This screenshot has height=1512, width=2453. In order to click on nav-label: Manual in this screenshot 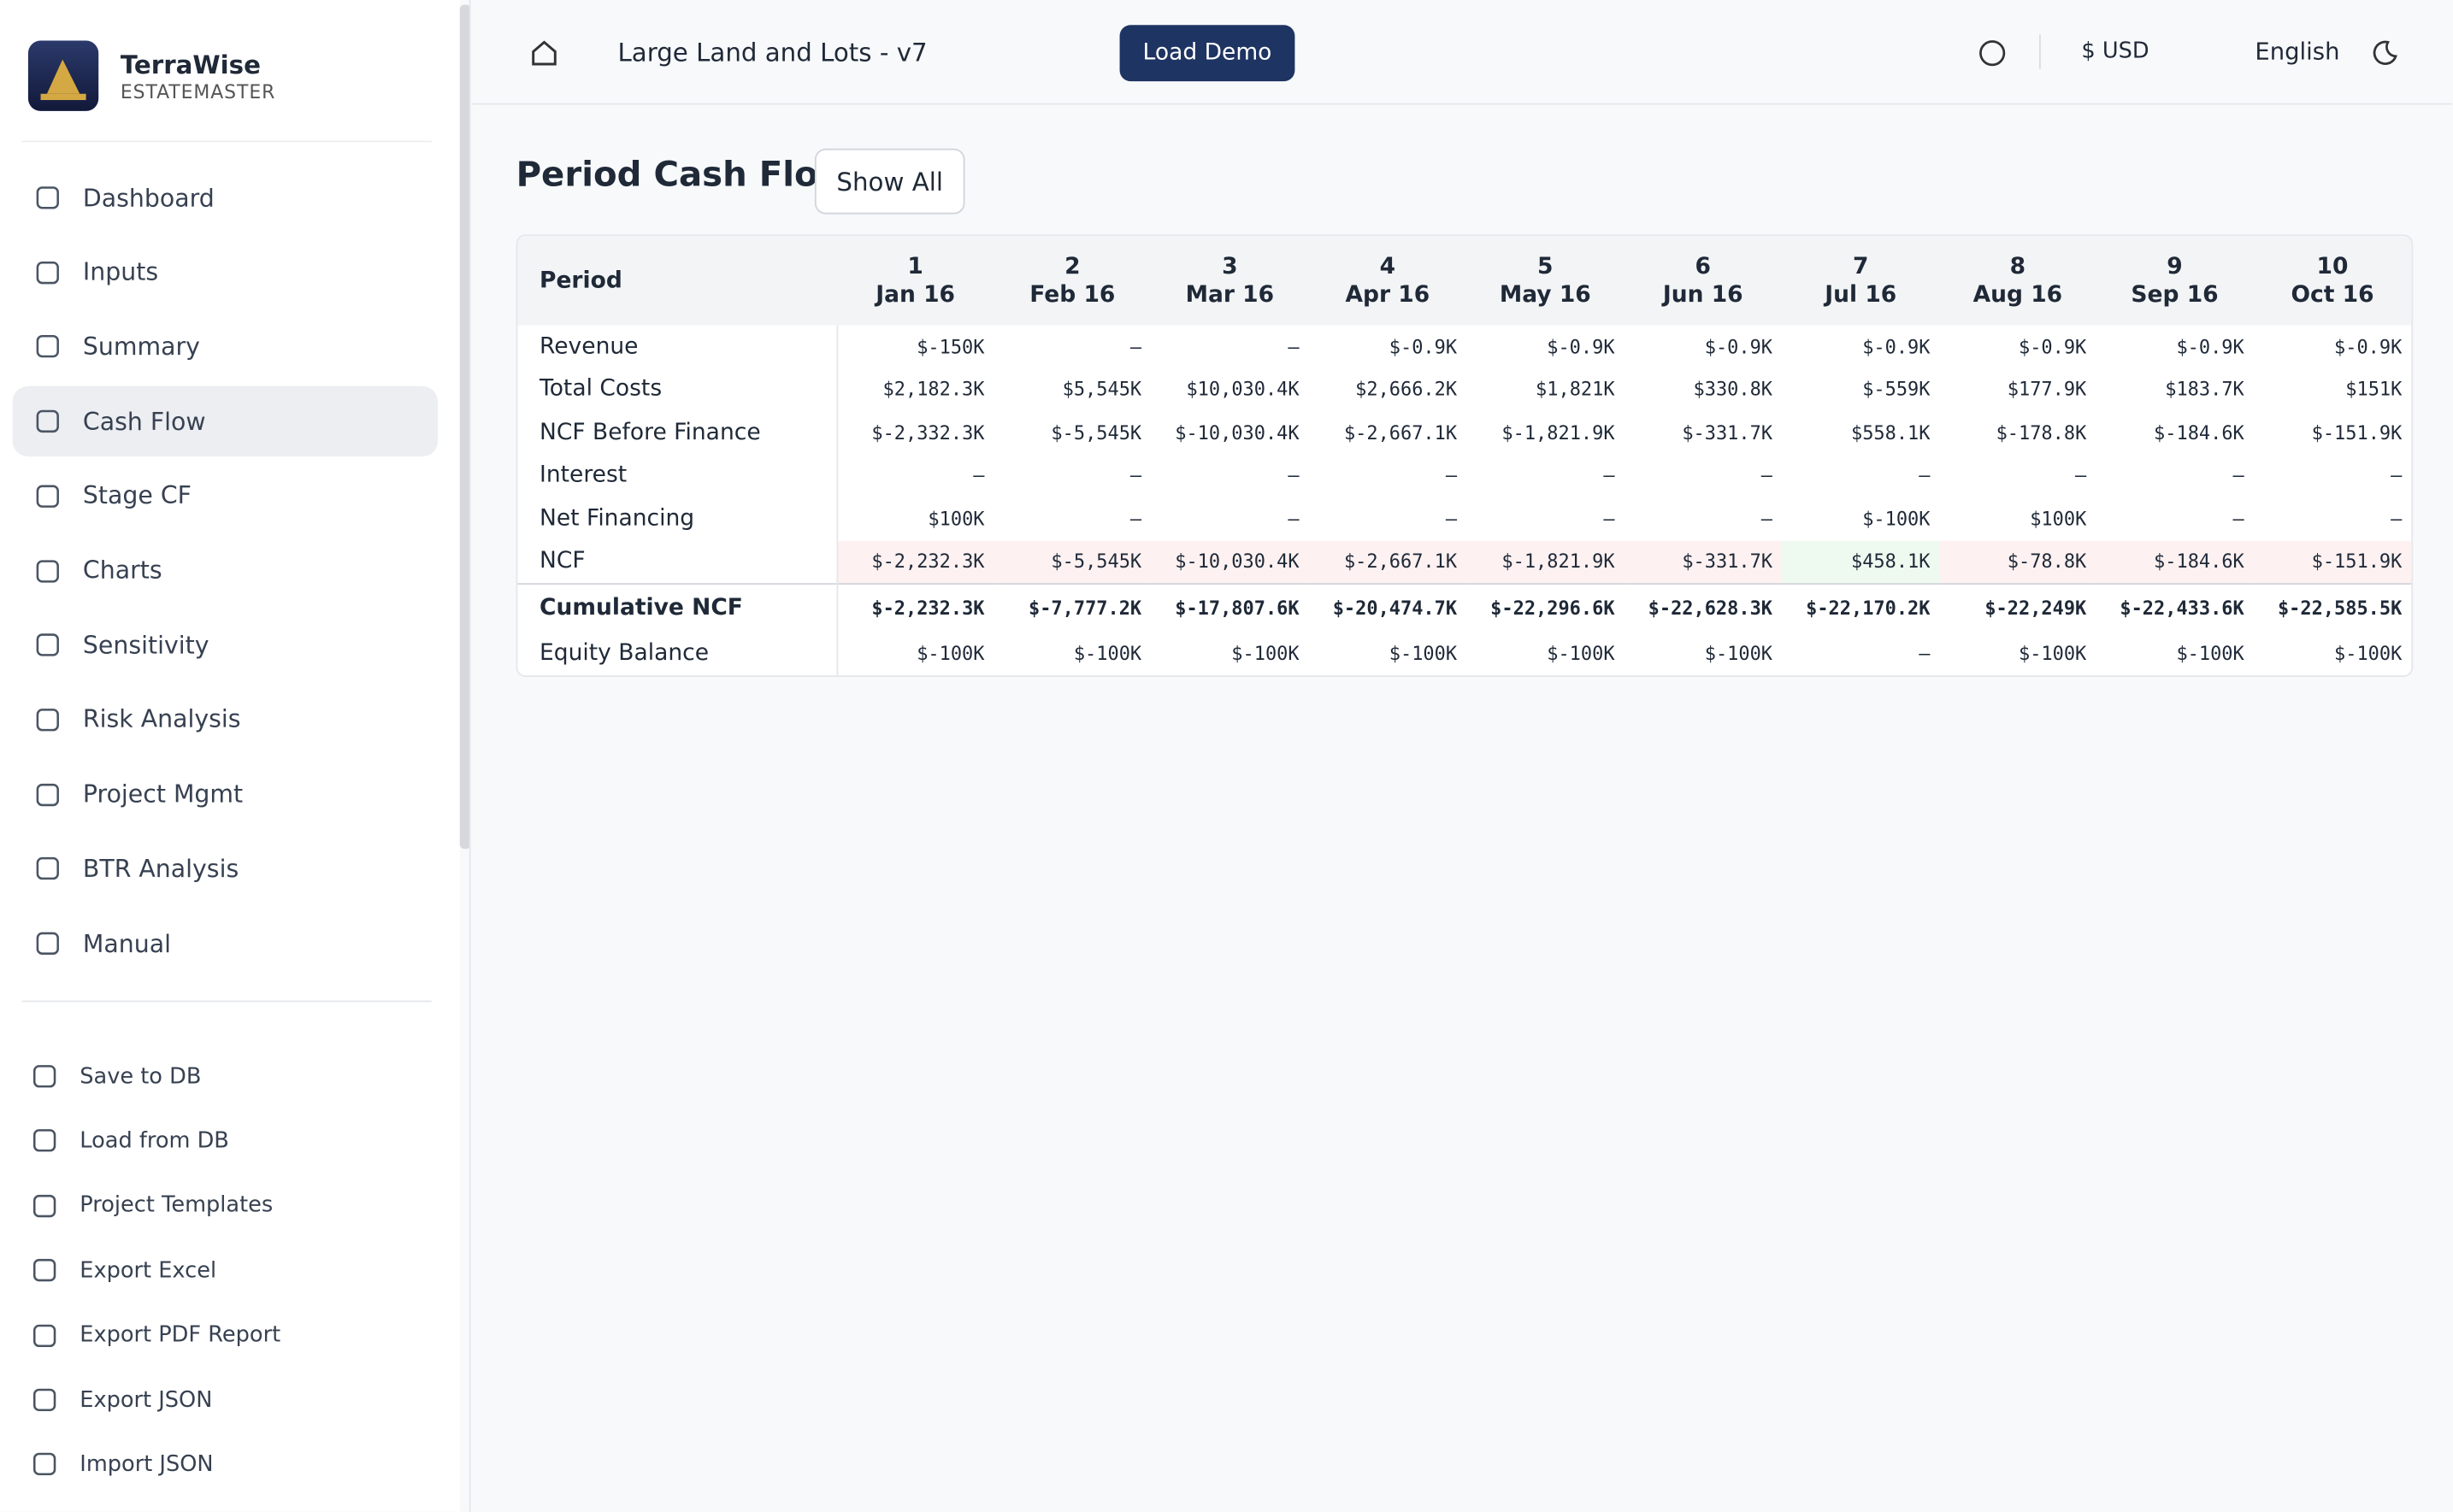, I will do `click(126, 943)`.